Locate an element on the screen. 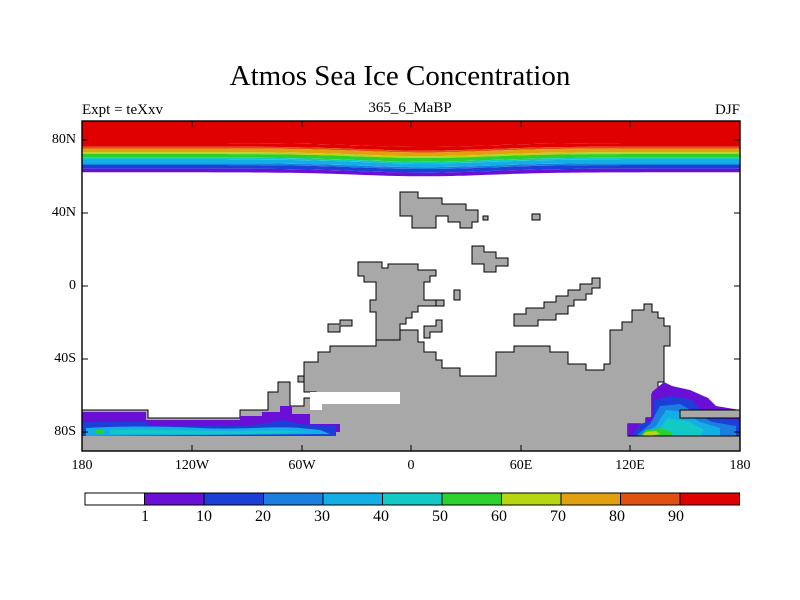  y-tick-label: 40S is located at coordinates (65, 358).